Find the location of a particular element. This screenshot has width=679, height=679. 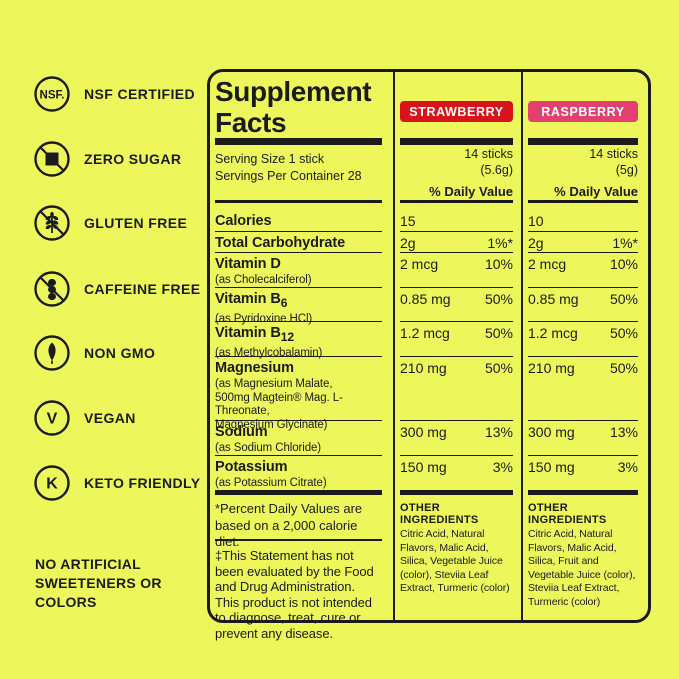

svg-text: K is located at coordinates (52, 484).